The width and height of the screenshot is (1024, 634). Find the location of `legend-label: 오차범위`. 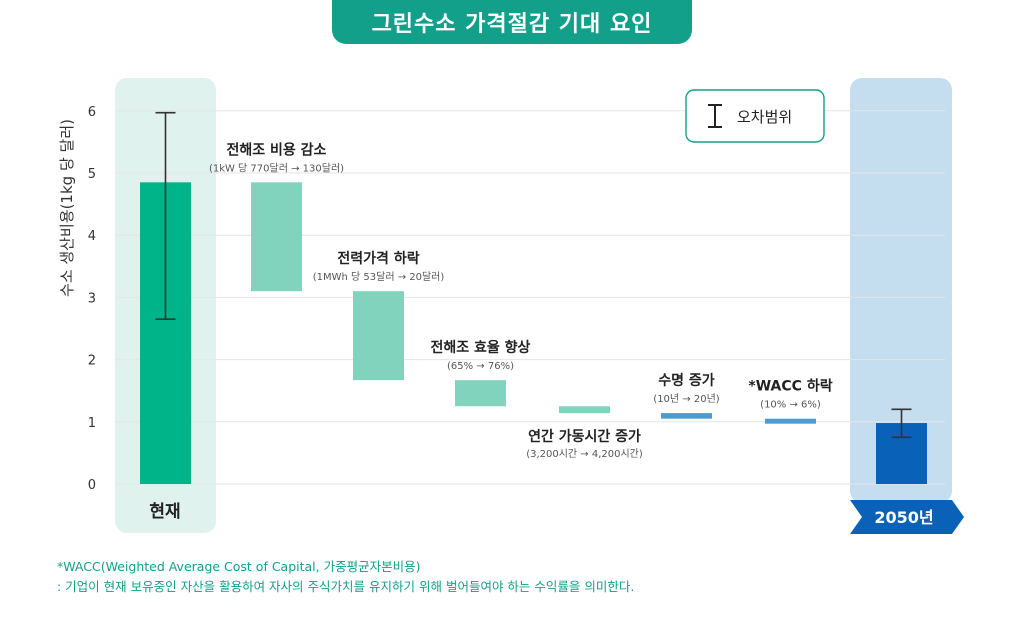

legend-label: 오차범위 is located at coordinates (764, 117).